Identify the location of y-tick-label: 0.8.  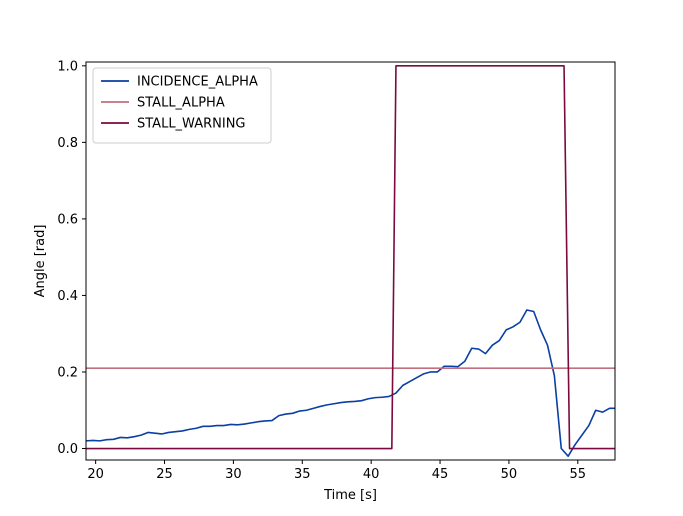
(67, 143).